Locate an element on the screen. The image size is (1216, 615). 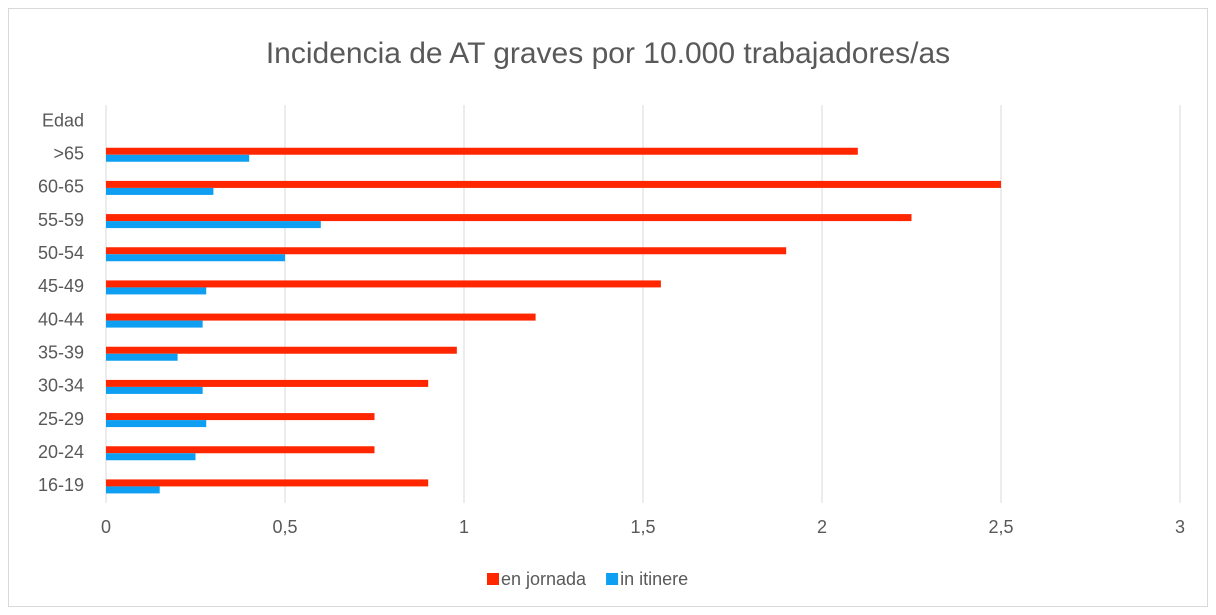
x-tick-label: 3 is located at coordinates (1180, 527).